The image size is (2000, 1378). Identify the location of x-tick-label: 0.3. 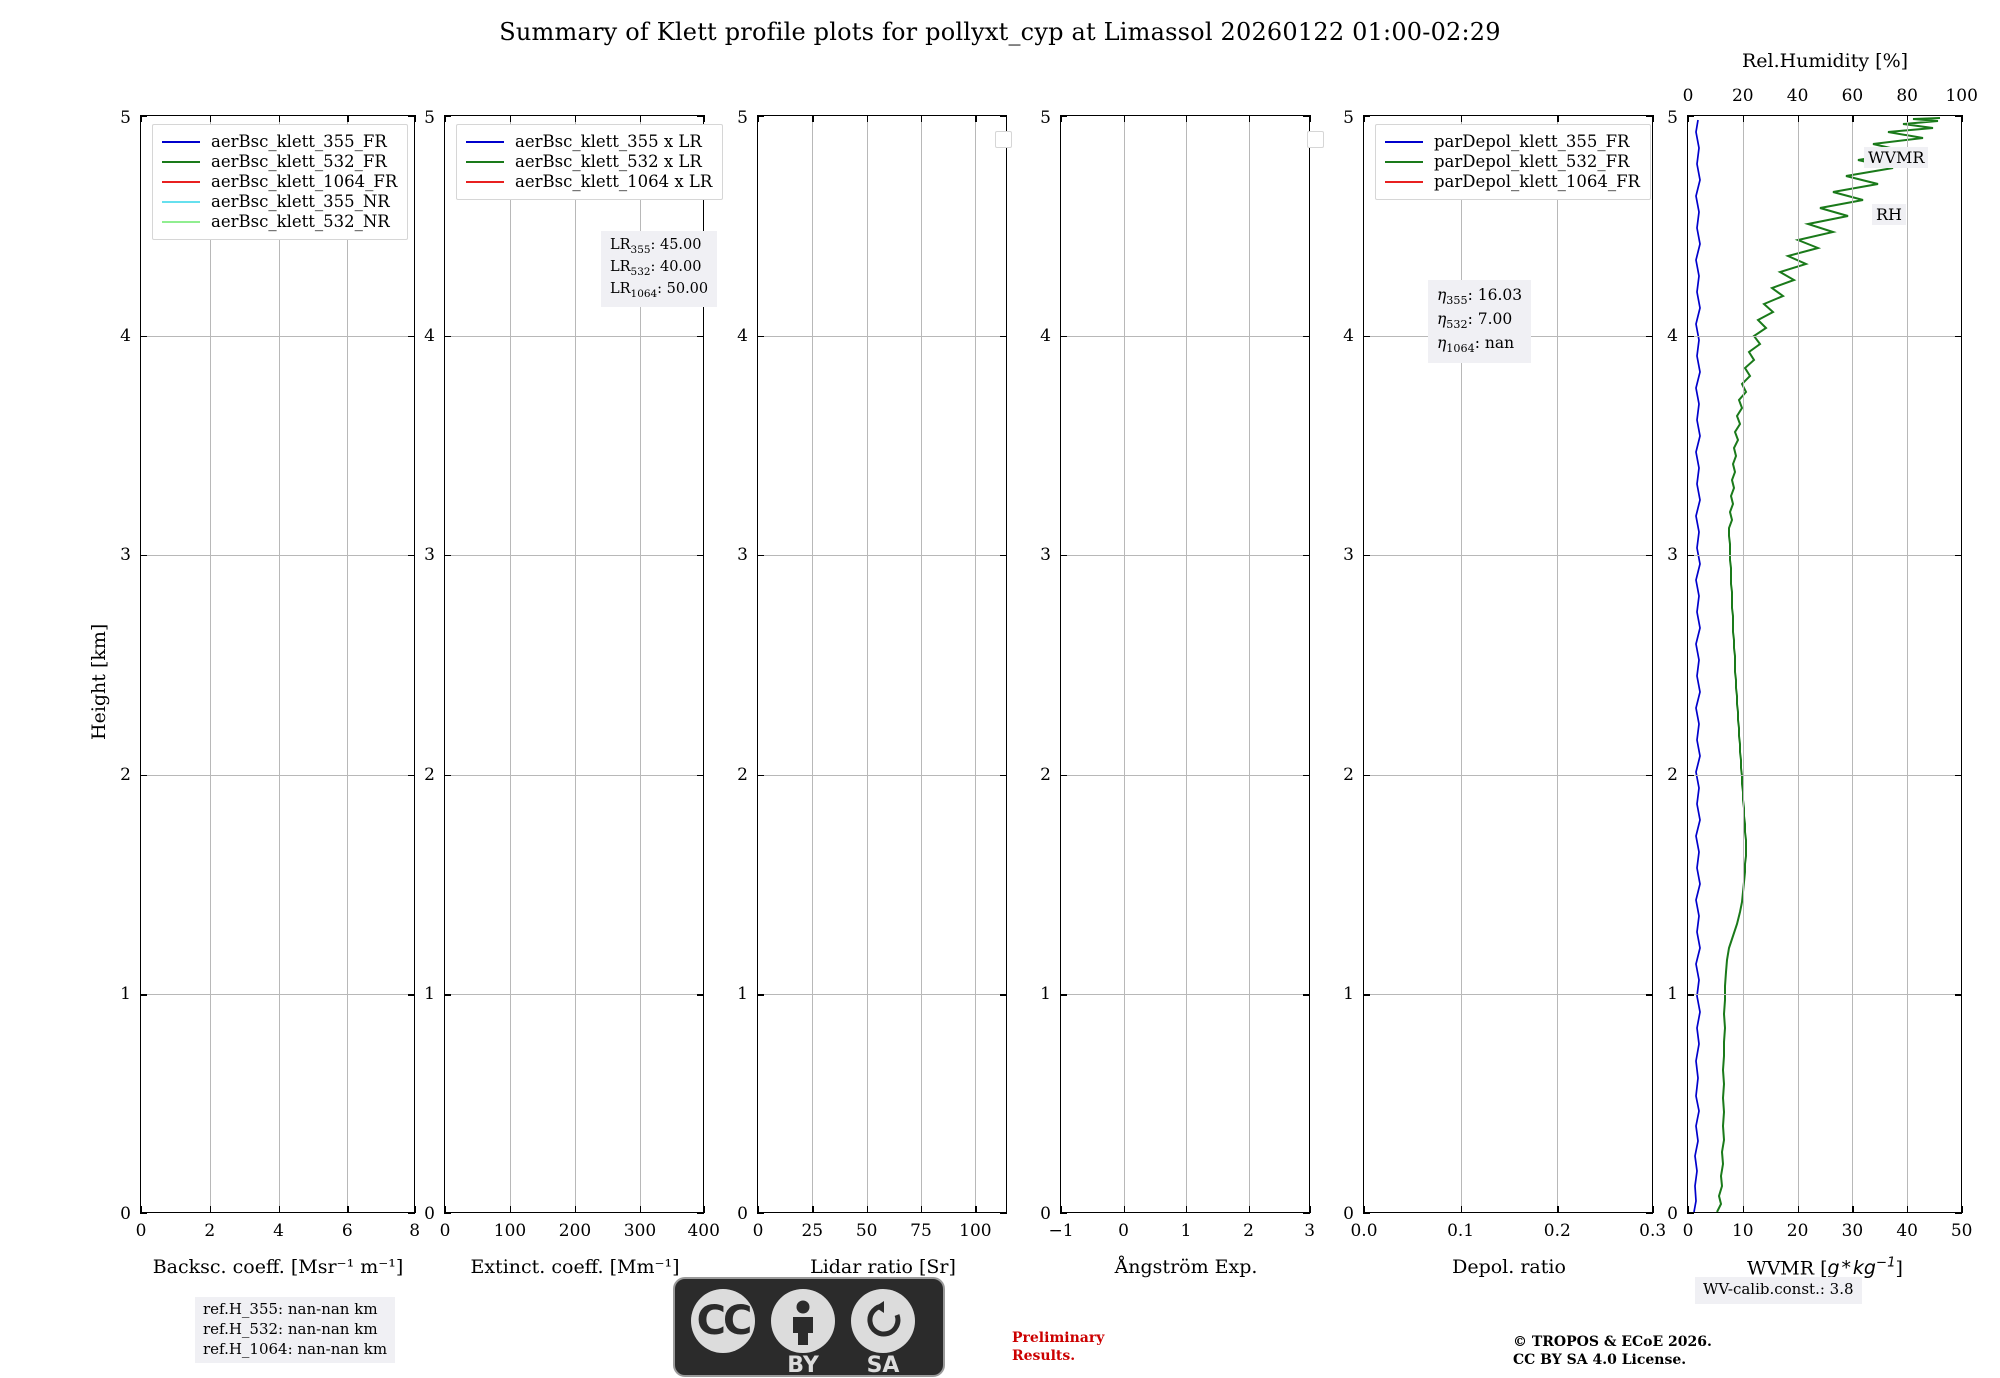
(1653, 1231).